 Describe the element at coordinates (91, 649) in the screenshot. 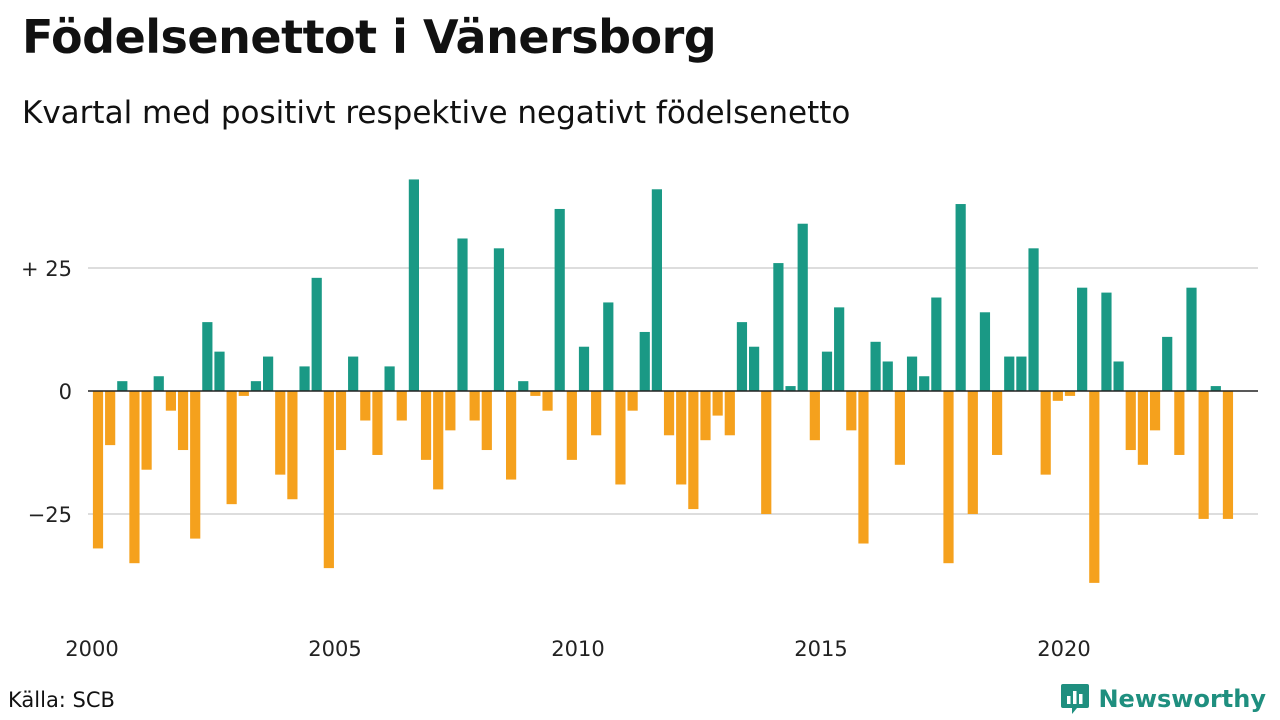

I see `x-tick-label: 2000` at that location.